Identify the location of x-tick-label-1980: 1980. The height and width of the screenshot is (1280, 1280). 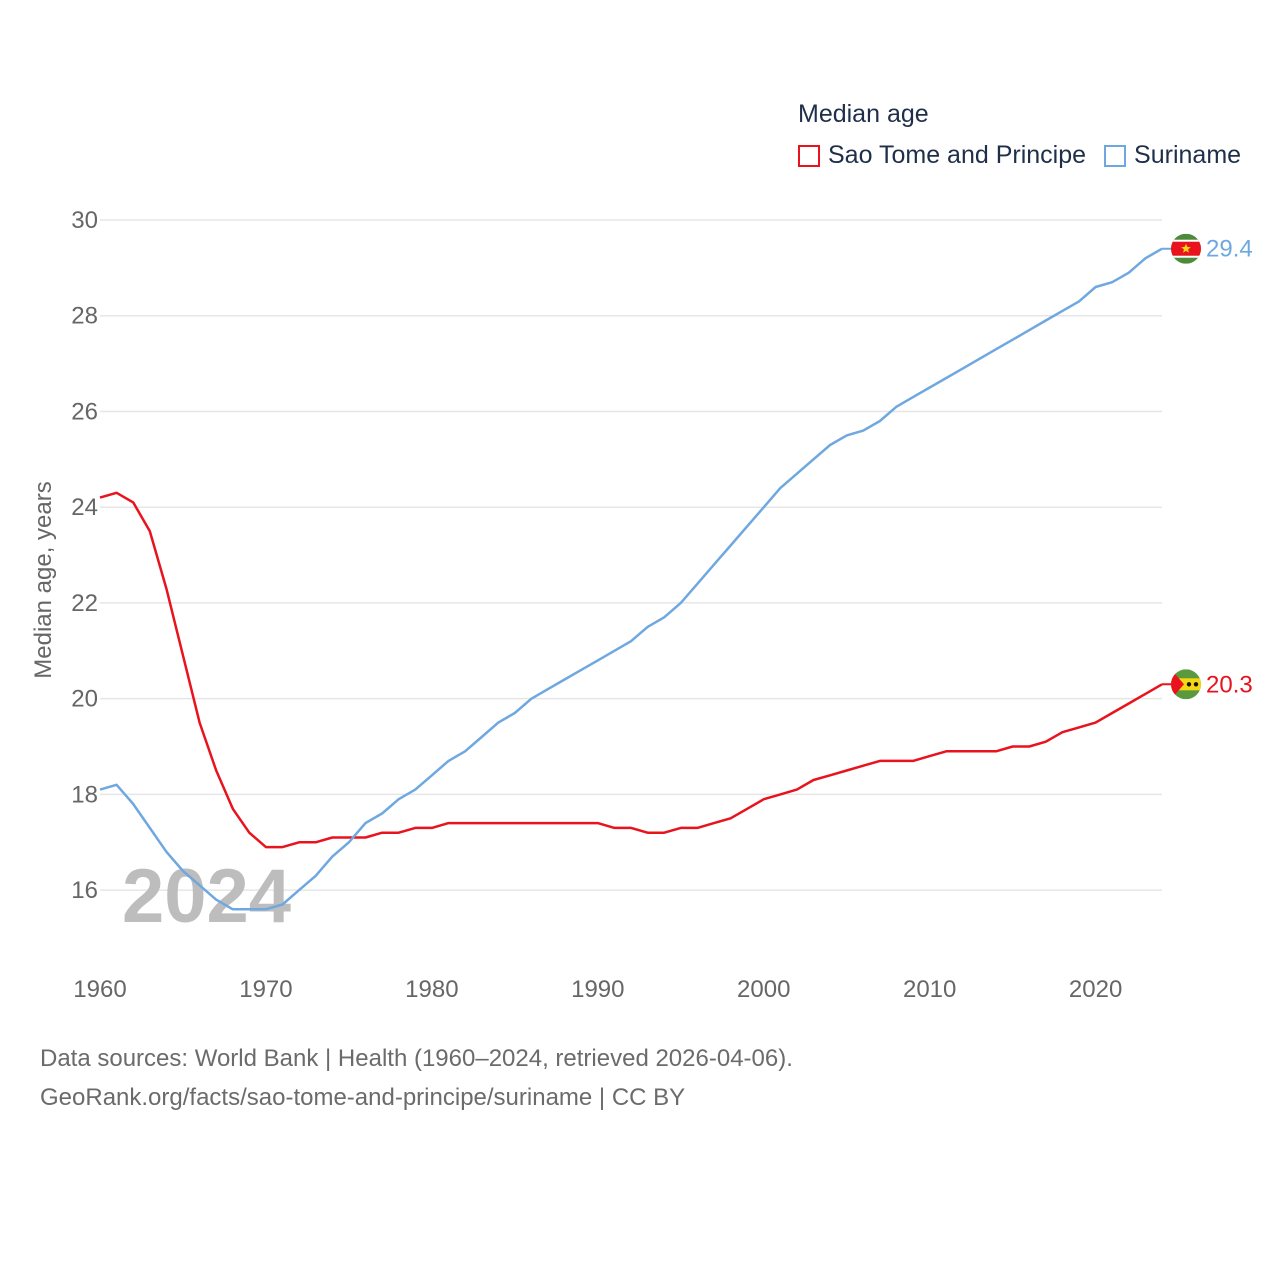
(431, 989).